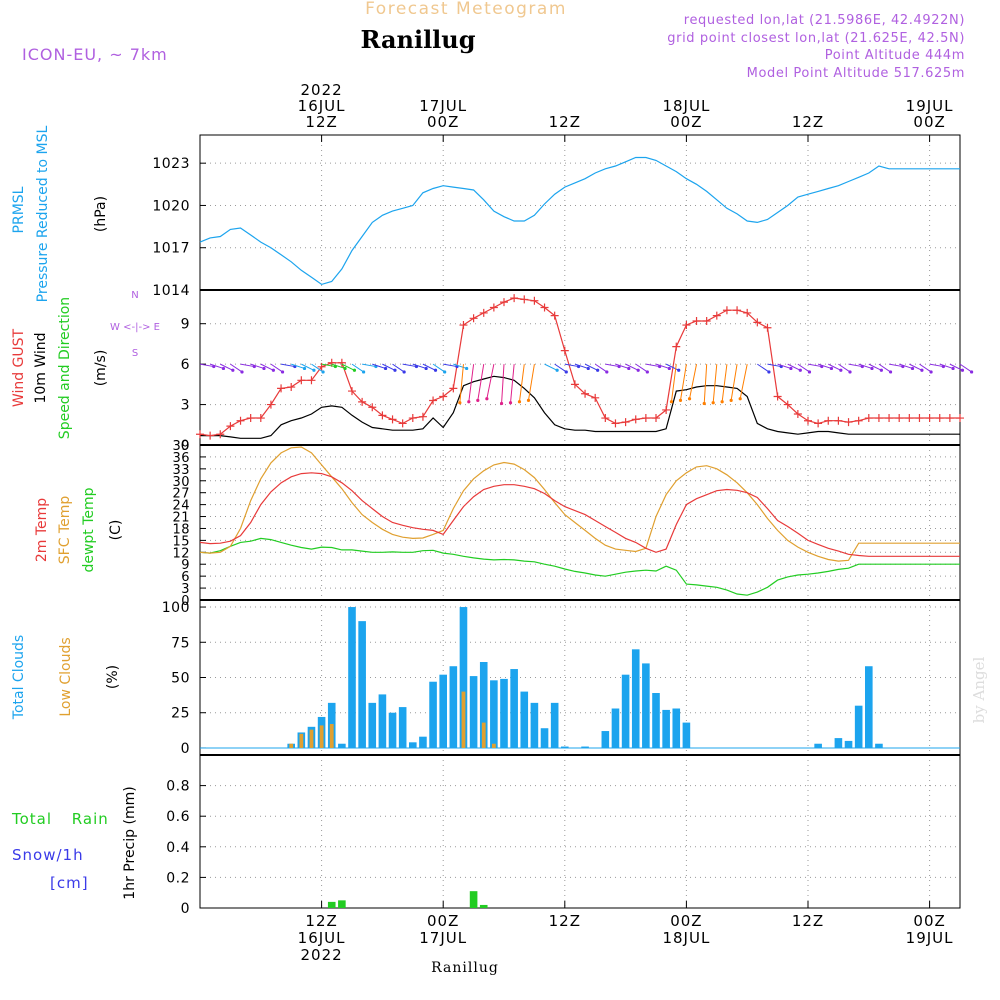 This screenshot has width=1000, height=1000. What do you see at coordinates (185, 365) in the screenshot?
I see `ytick-label-wind: 6` at bounding box center [185, 365].